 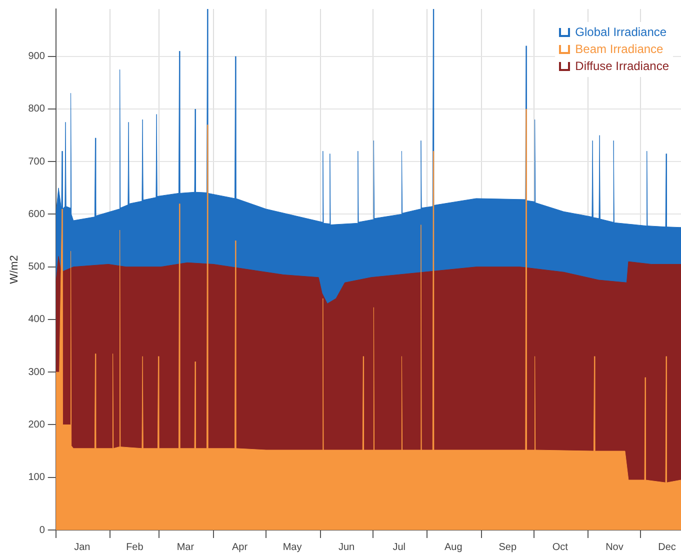 I want to click on y-tick-label: 600, so click(x=37, y=214).